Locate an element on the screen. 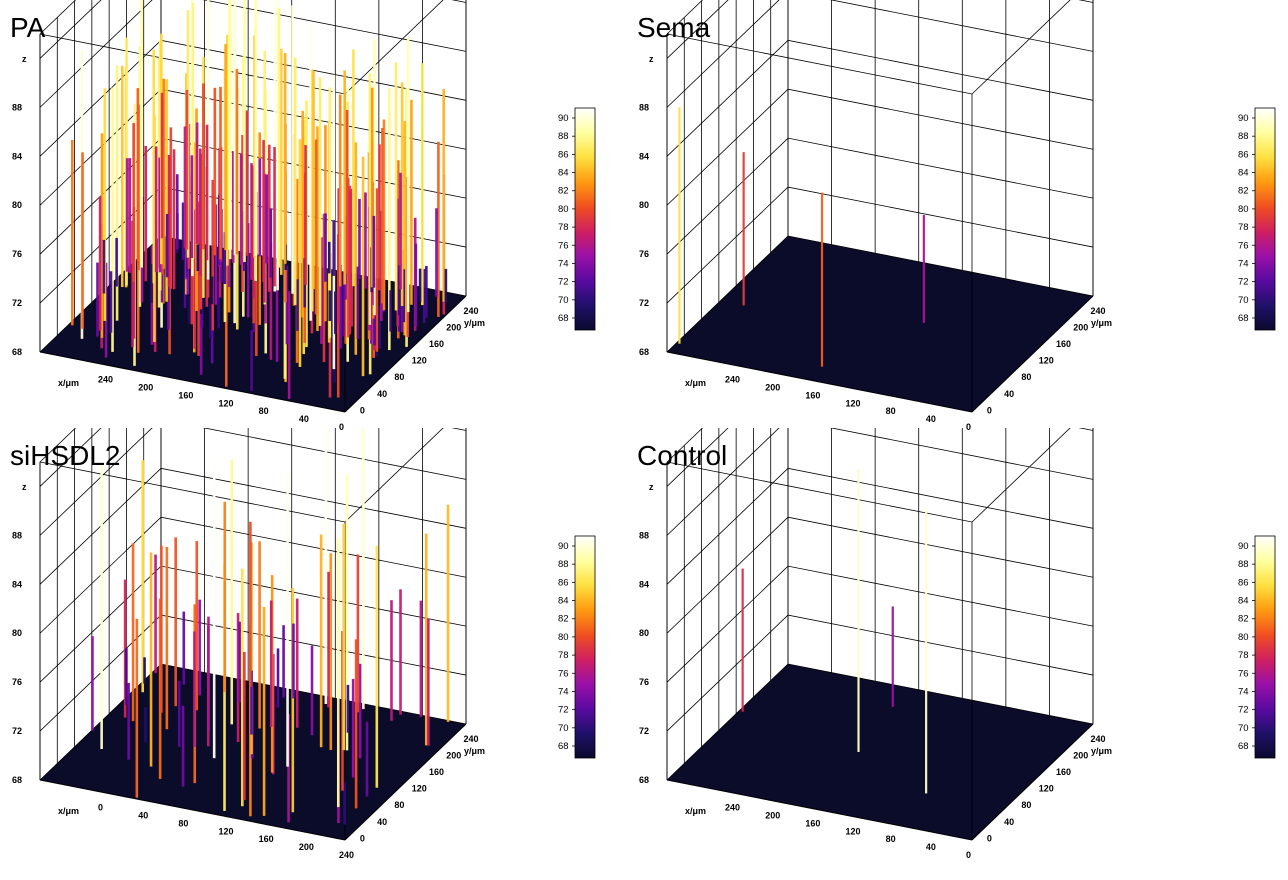 The image size is (1288, 880). panel-title-control: Control is located at coordinates (682, 455).